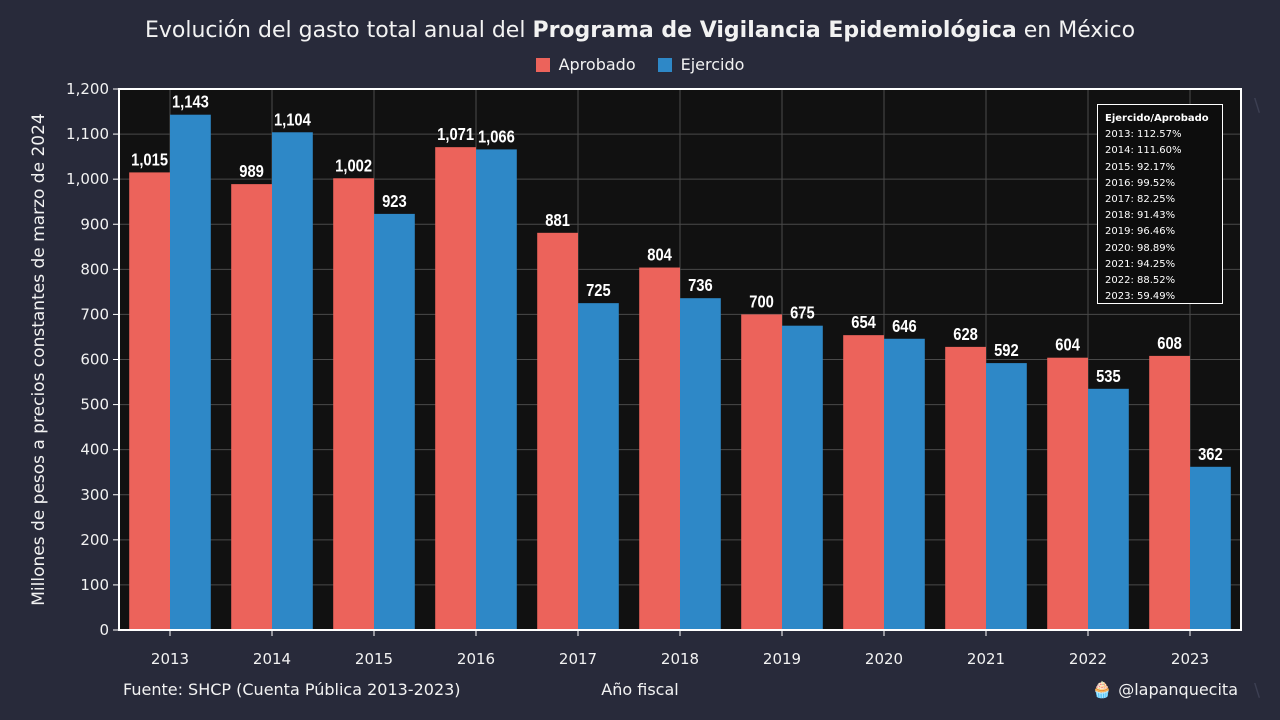 The width and height of the screenshot is (1280, 720). I want to click on y-tick-label: 700, so click(94, 314).